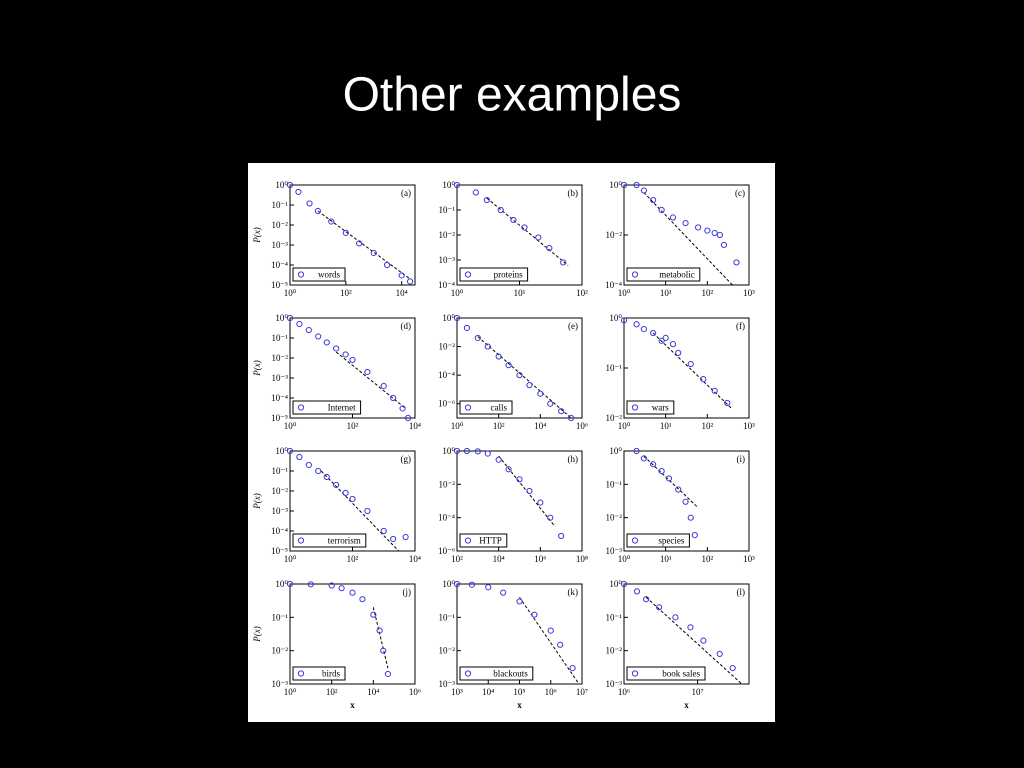 The height and width of the screenshot is (768, 1024). Describe the element at coordinates (681, 674) in the screenshot. I see `legend-label: book sales` at that location.